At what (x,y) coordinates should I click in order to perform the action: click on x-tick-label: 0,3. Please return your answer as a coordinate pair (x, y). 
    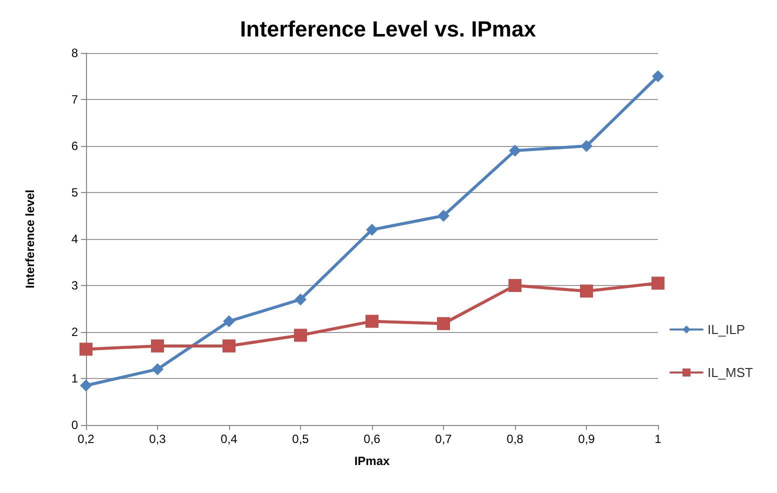
    Looking at the image, I should click on (157, 439).